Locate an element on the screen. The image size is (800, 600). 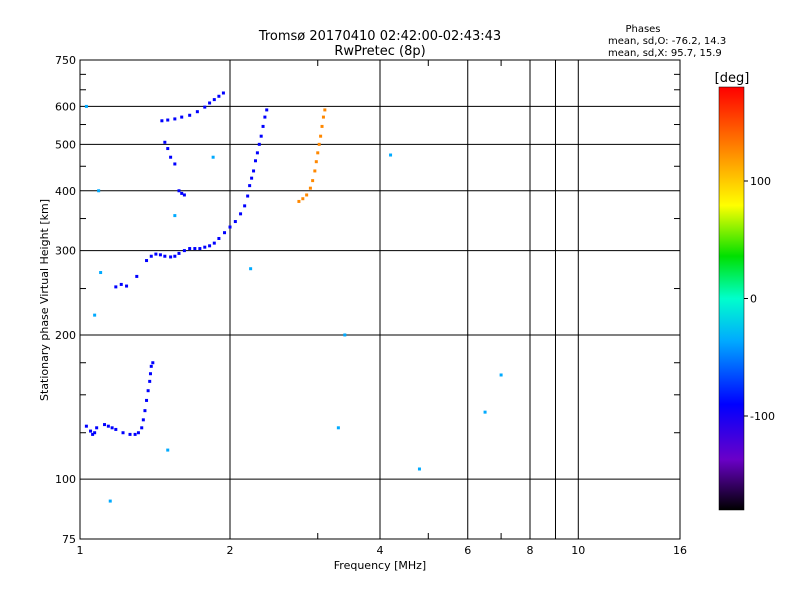
x-tick-label: 8 is located at coordinates (530, 550).